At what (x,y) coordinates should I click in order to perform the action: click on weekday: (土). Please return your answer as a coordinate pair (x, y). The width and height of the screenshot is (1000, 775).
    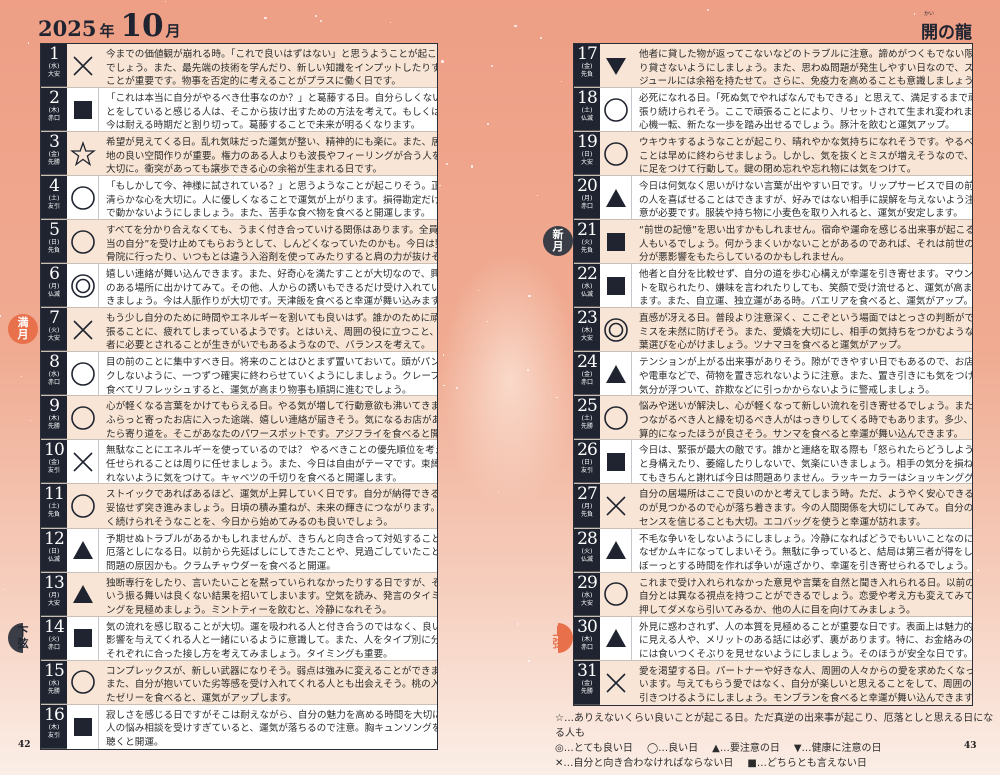
    Looking at the image, I should click on (54, 199).